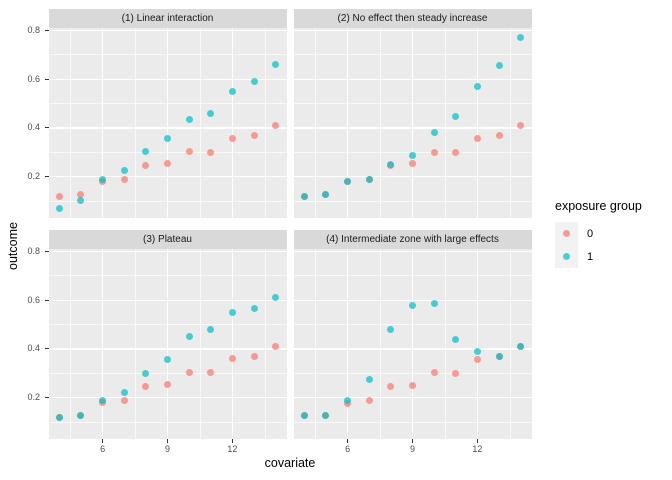 This screenshot has width=672, height=480. Describe the element at coordinates (566, 256) in the screenshot. I see `legend-key-box` at that location.